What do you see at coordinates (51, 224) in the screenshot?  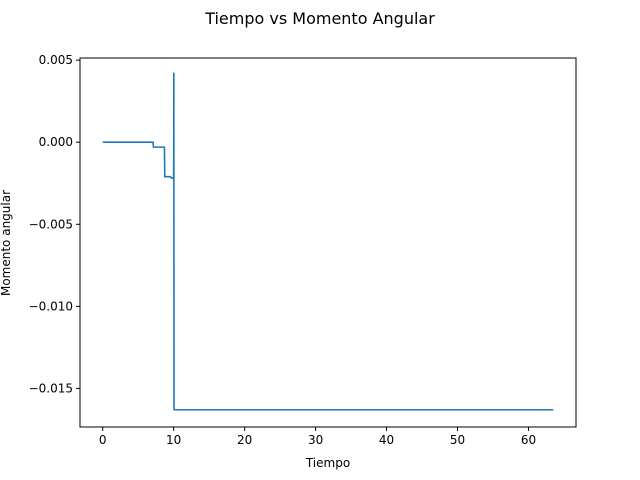 I see `y-tick-label: −0.005` at bounding box center [51, 224].